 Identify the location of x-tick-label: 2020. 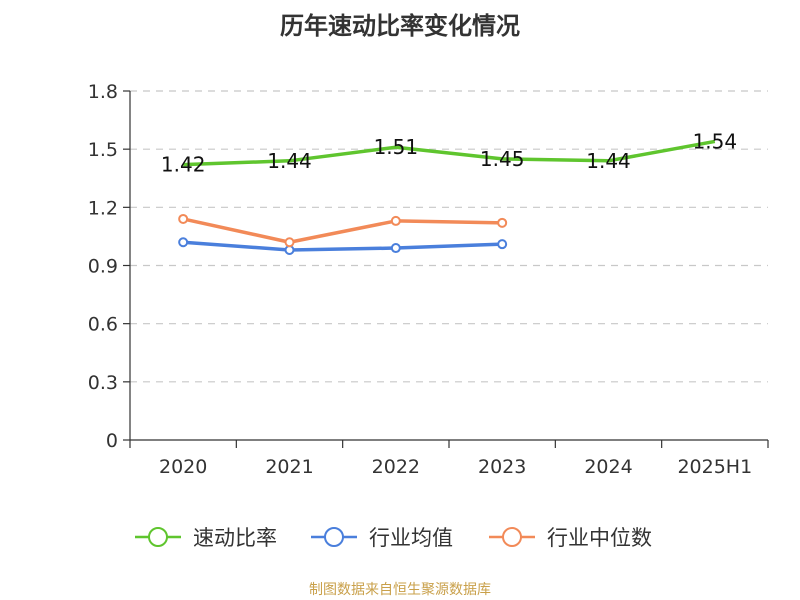
(183, 467).